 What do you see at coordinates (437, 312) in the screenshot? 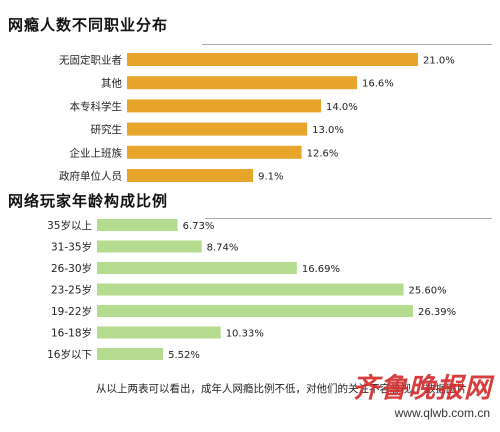
I see `value-label: 26.39%` at bounding box center [437, 312].